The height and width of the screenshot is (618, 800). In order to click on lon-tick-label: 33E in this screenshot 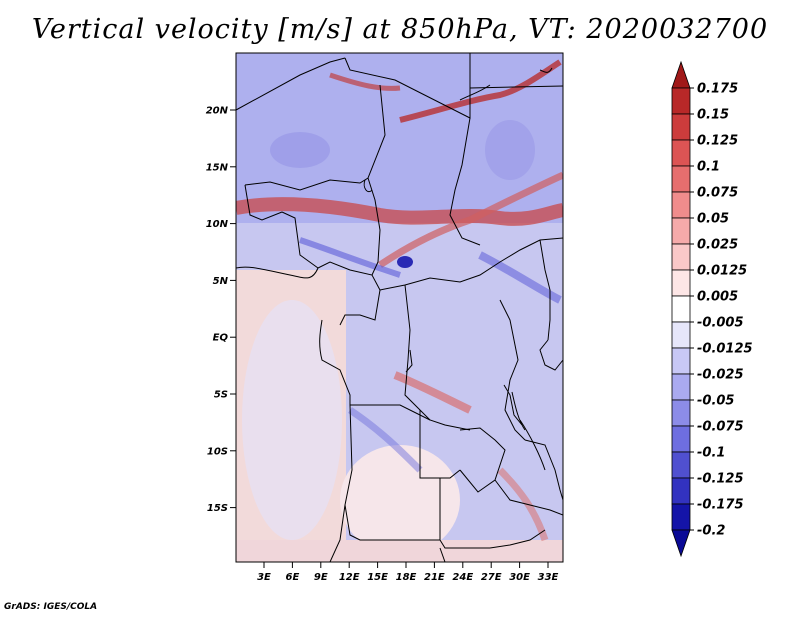, I will do `click(548, 577)`.